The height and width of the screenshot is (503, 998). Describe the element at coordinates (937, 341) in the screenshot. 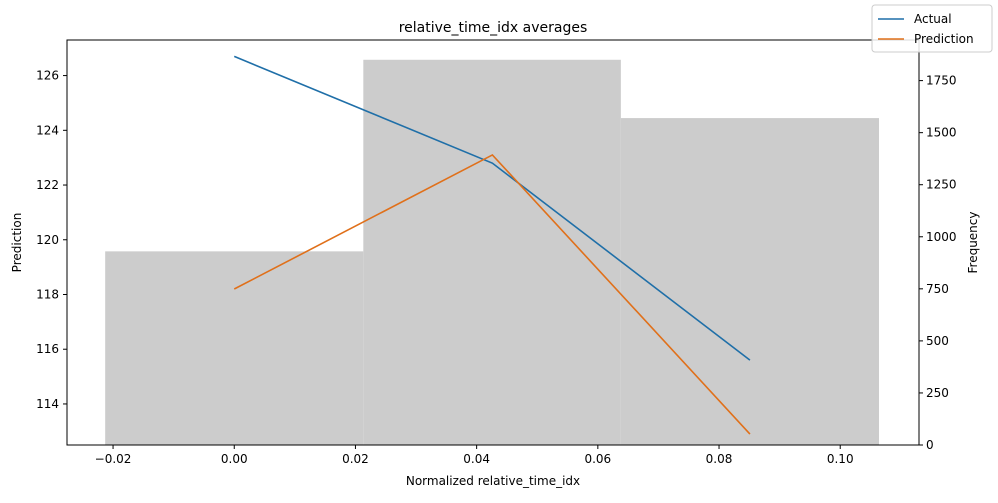

I see `y2-tick-label: 500` at that location.